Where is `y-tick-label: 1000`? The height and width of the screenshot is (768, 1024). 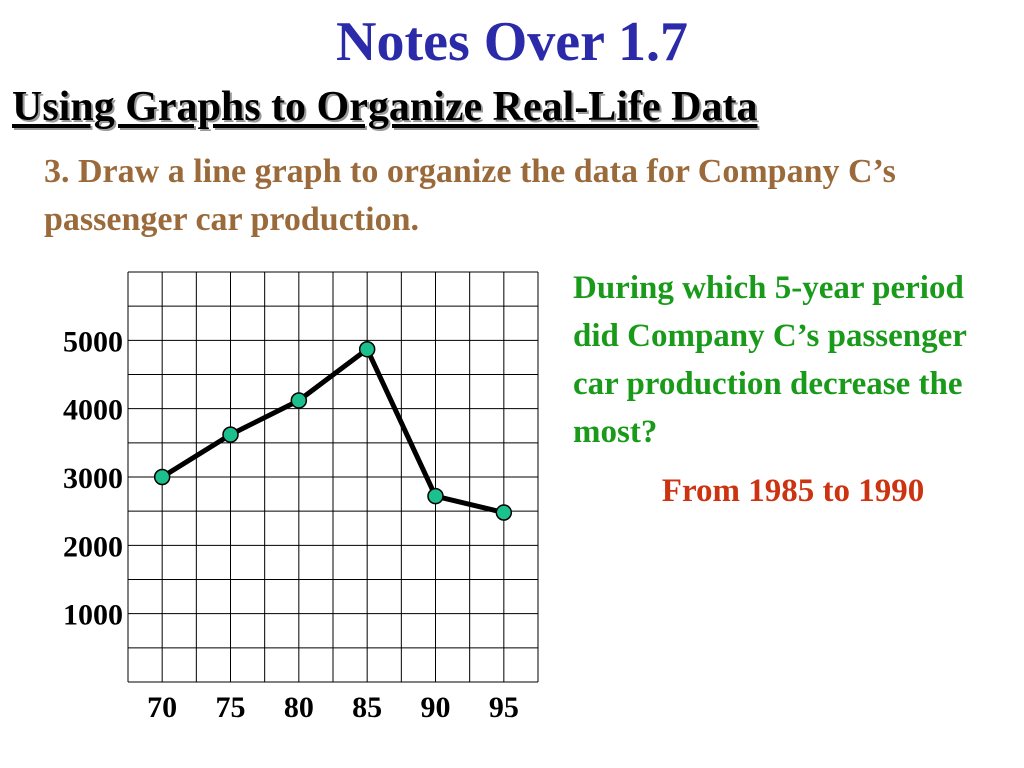
y-tick-label: 1000 is located at coordinates (93, 615).